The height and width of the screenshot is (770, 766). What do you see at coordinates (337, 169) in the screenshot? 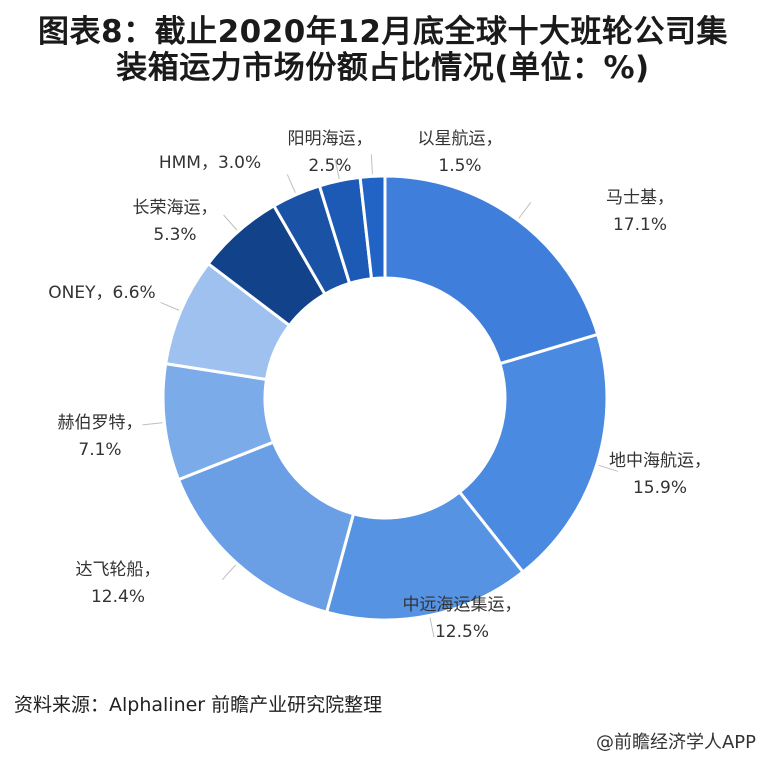
I see `leader-line-阳明海运` at bounding box center [337, 169].